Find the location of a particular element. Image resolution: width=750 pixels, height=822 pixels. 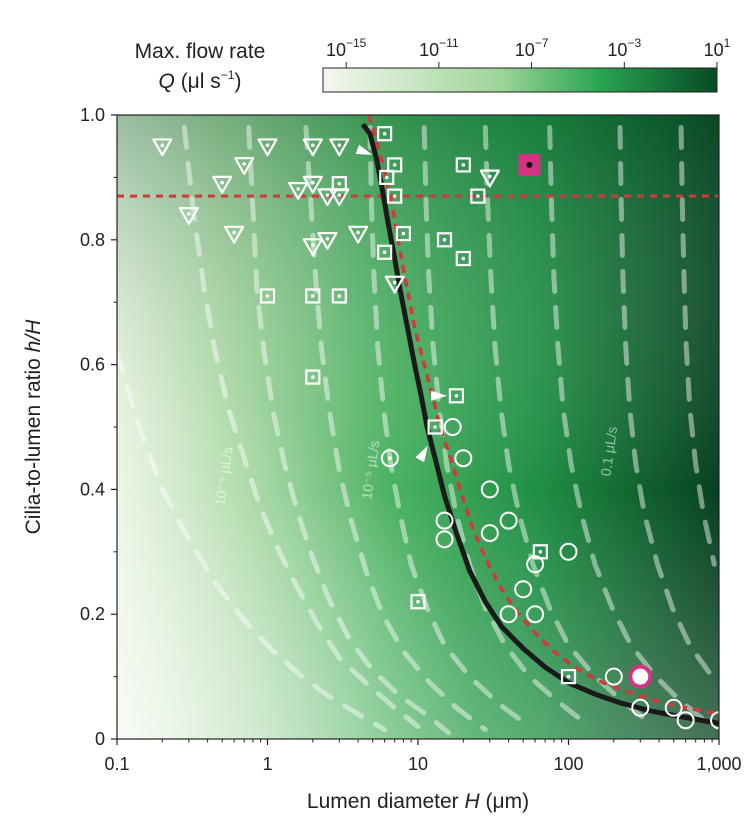

x-tick-label: 1,000 is located at coordinates (718, 764).